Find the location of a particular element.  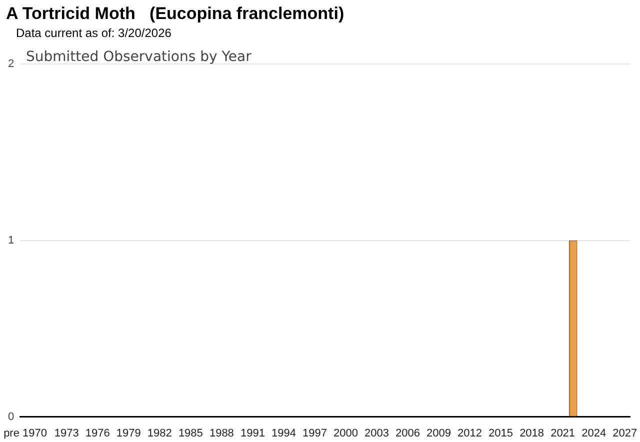

x-tick-label: 2006 is located at coordinates (408, 433).